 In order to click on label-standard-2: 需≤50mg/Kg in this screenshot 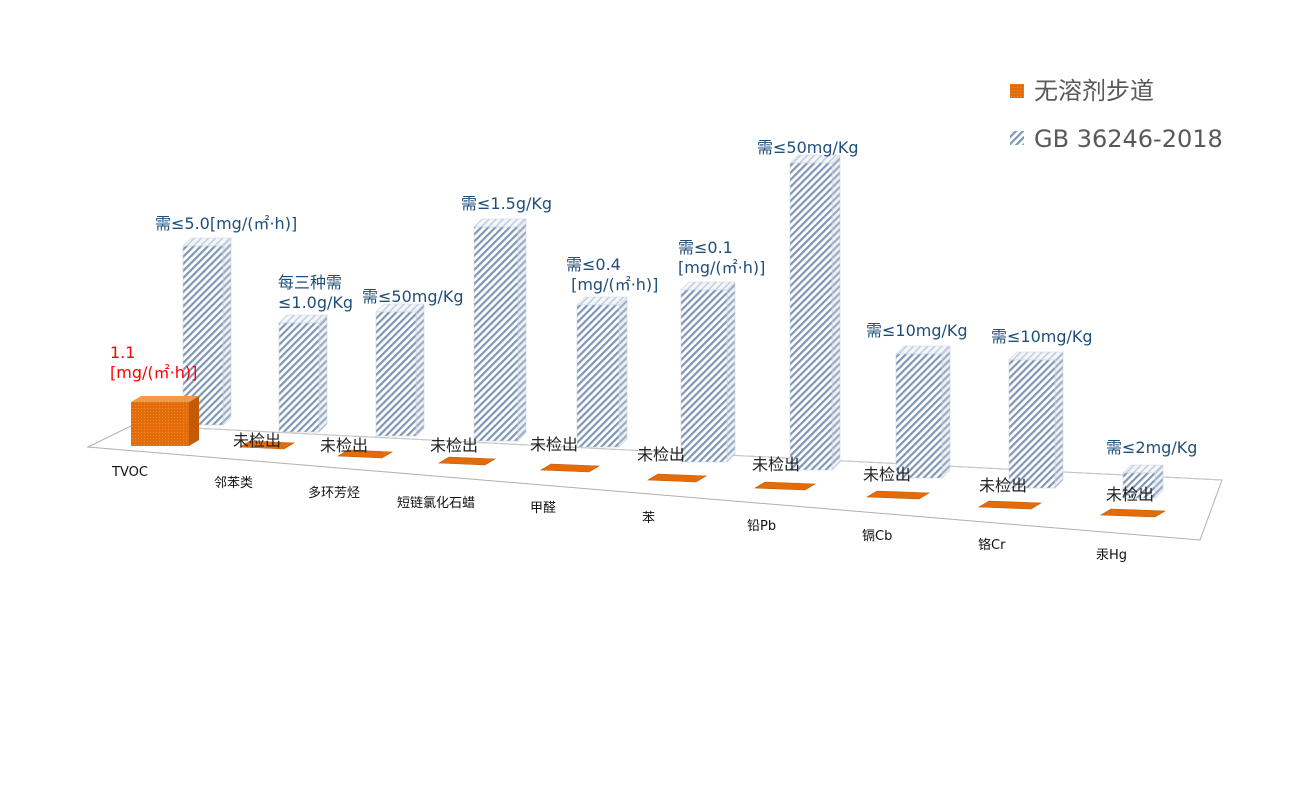, I will do `click(413, 296)`.